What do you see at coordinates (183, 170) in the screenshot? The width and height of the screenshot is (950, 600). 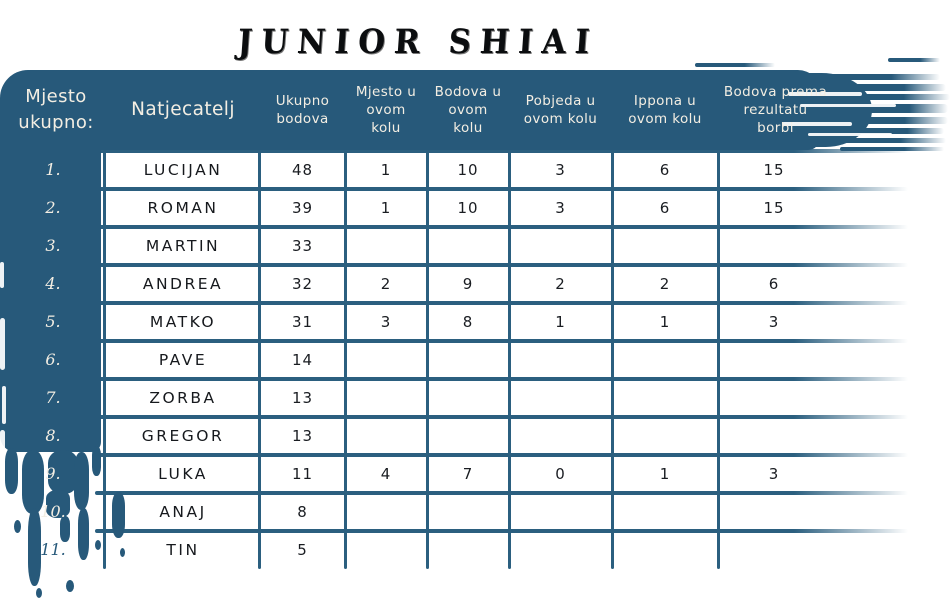 I see `cell-name: LUCIJAN` at bounding box center [183, 170].